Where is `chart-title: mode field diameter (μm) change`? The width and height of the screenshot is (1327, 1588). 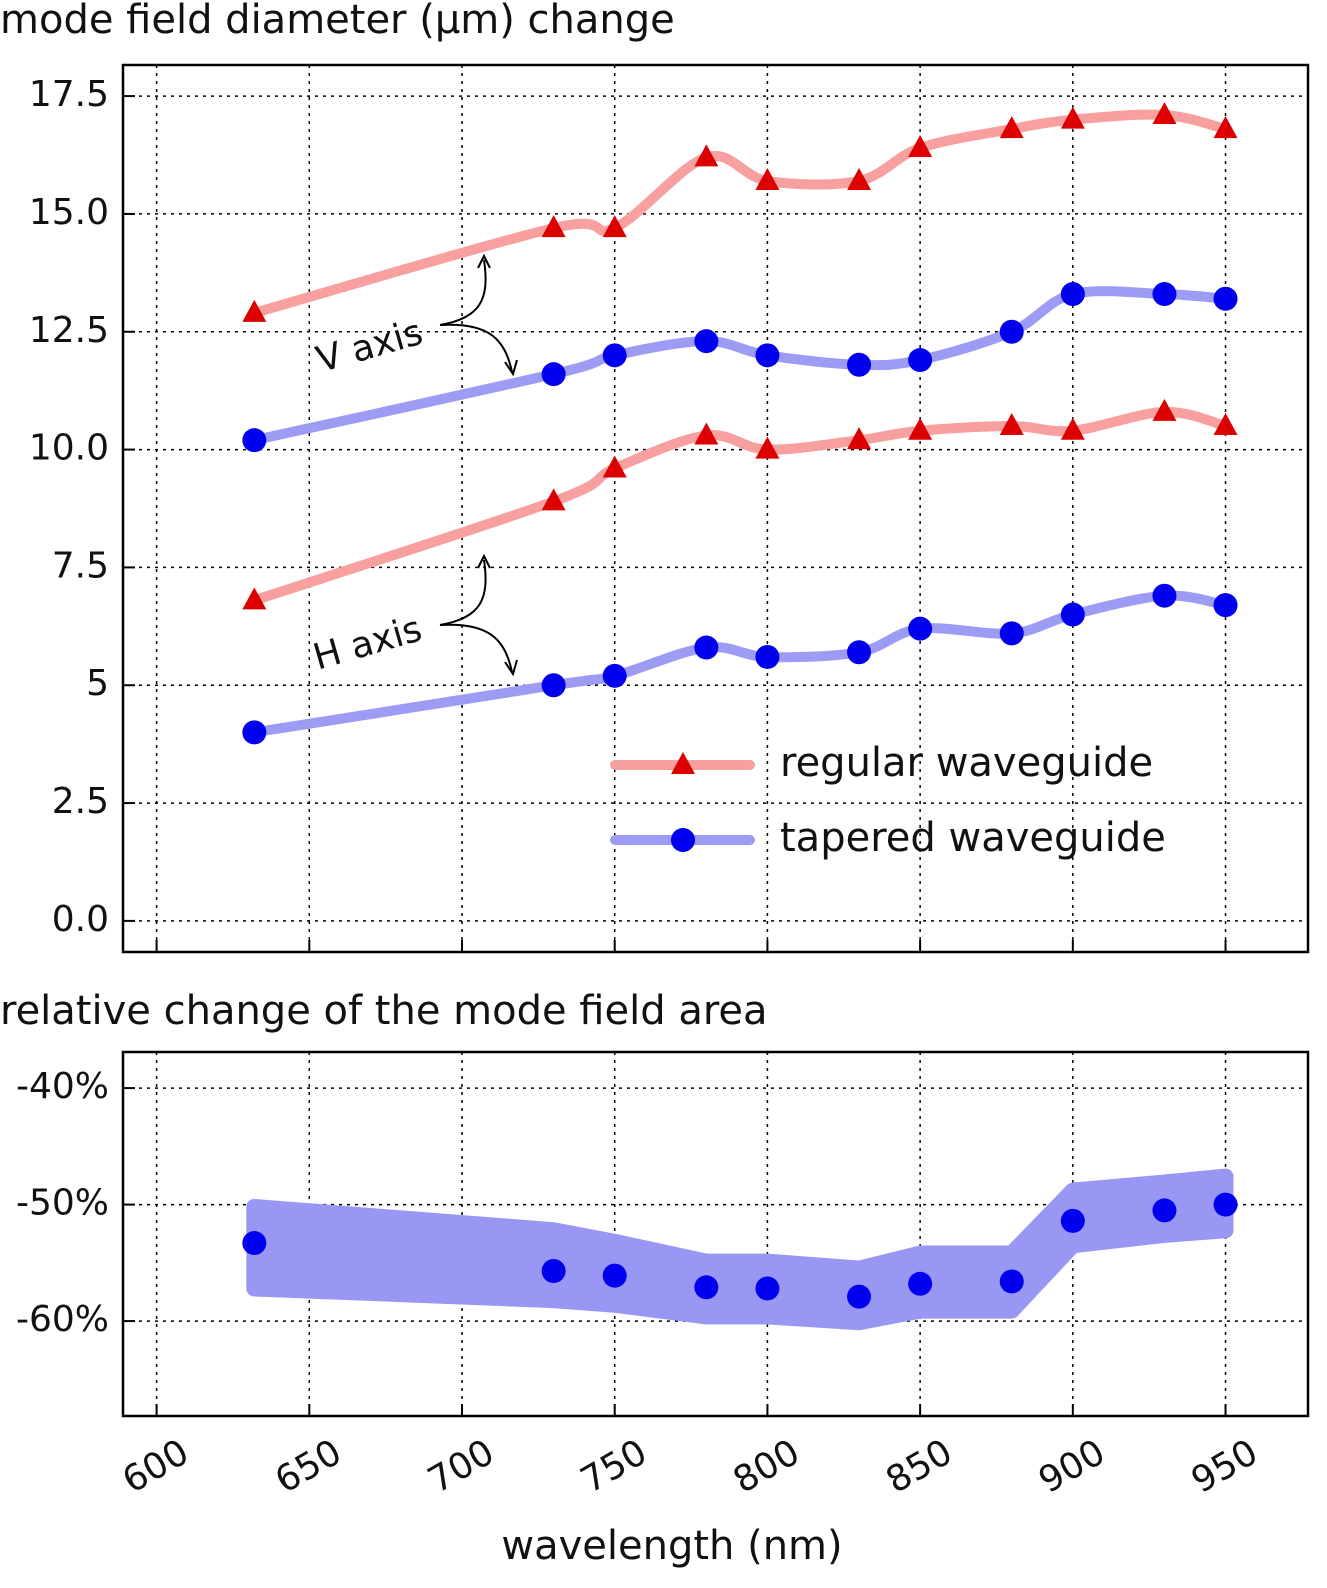 chart-title: mode field diameter (μm) change is located at coordinates (337, 21).